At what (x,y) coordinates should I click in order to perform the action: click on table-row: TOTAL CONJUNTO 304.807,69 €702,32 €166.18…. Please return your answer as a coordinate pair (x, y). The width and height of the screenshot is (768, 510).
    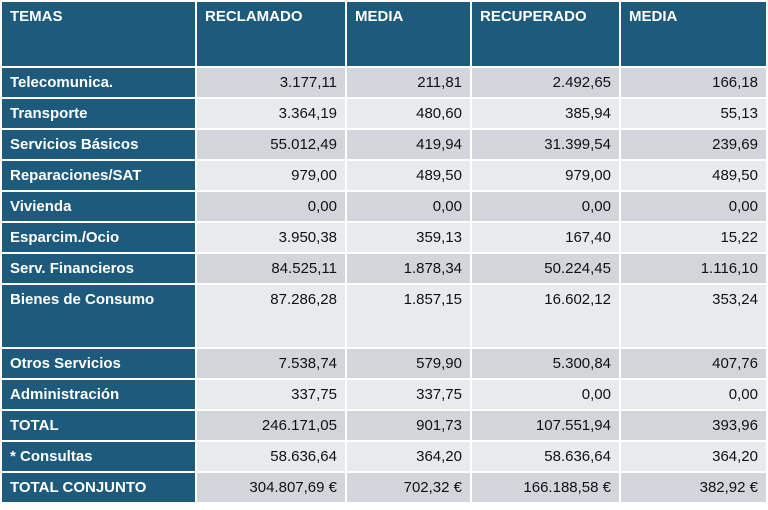
    Looking at the image, I should click on (384, 487).